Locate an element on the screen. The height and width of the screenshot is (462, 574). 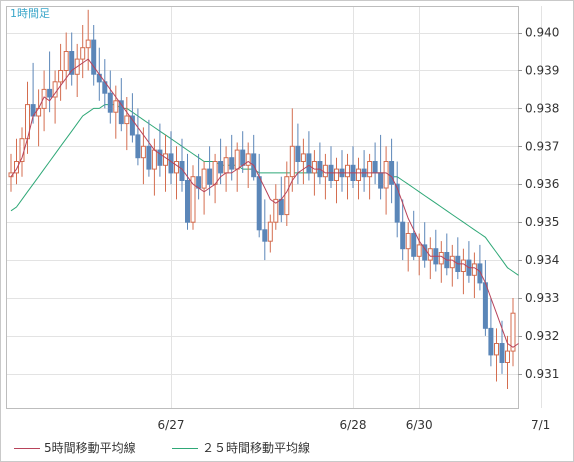
legend: 5時間移動平均線 ２５時間移動平均線 is located at coordinates (162, 447).